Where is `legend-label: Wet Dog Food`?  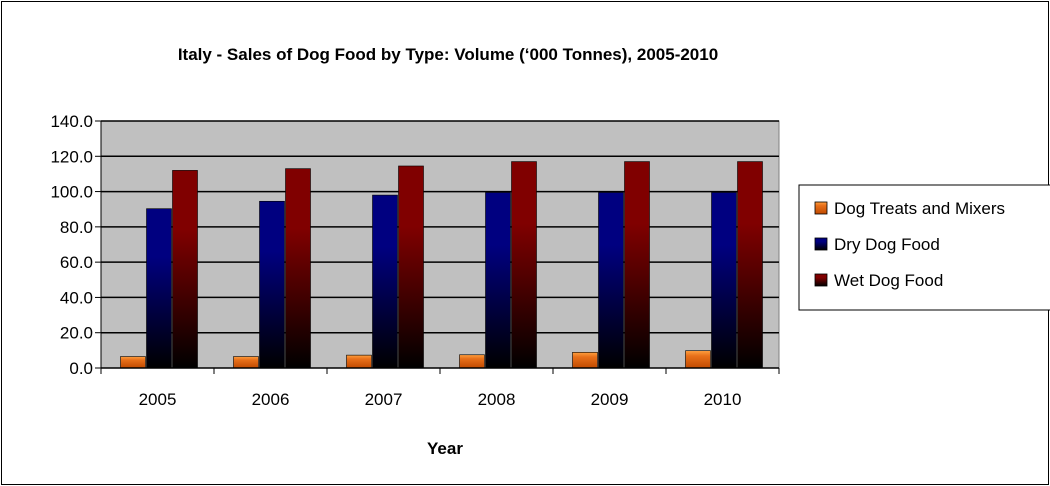
legend-label: Wet Dog Food is located at coordinates (888, 280).